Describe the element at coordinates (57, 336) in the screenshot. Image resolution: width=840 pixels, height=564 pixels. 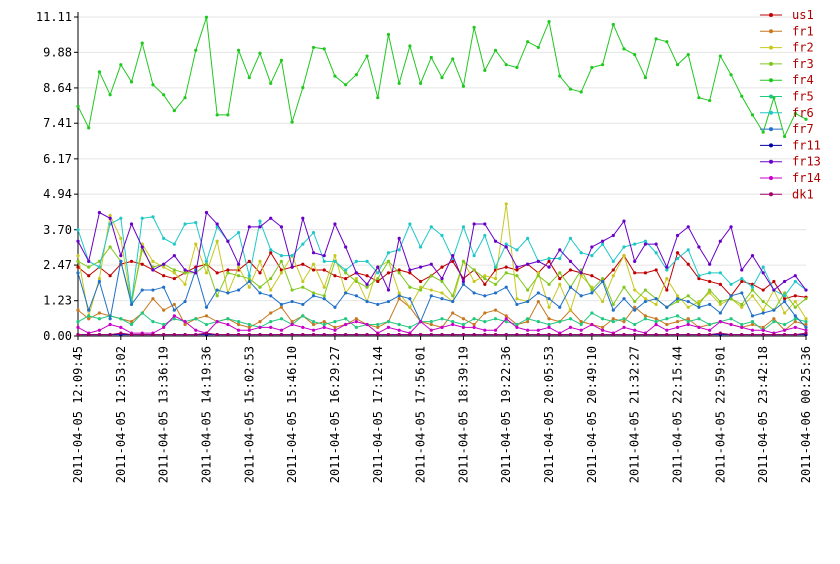
I see `y-tick-label: 0.00` at that location.